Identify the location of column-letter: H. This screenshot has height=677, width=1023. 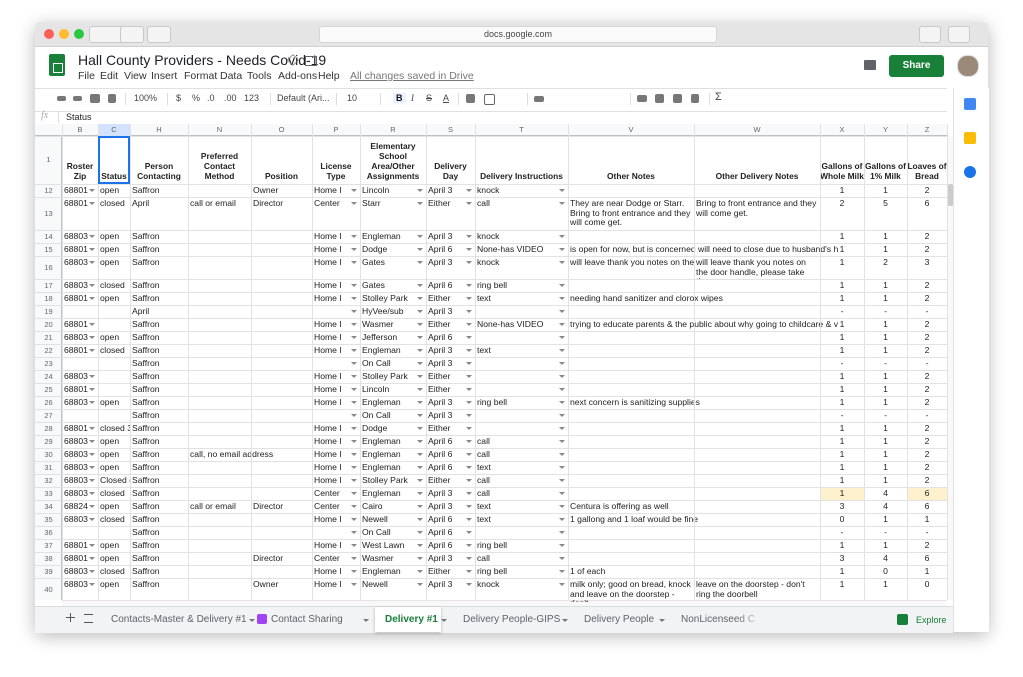
(159, 129).